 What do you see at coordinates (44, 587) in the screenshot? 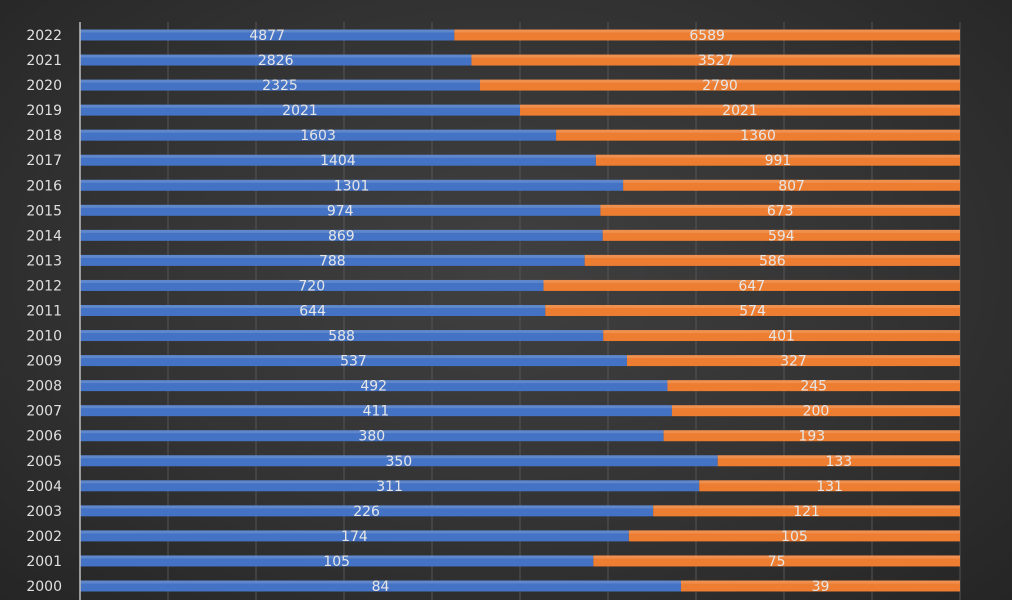
I see `y-tick-label: 2000` at bounding box center [44, 587].